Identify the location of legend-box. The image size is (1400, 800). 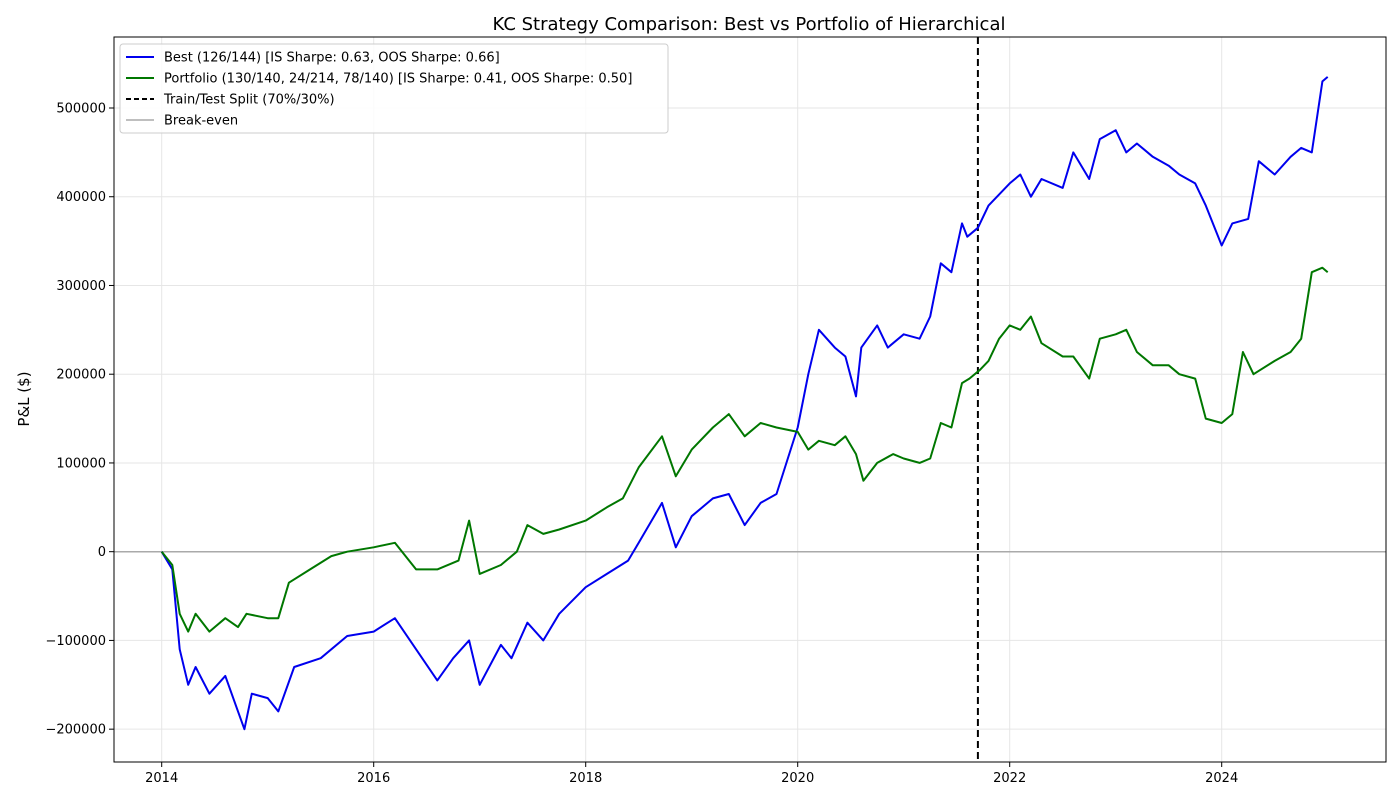
(394, 88).